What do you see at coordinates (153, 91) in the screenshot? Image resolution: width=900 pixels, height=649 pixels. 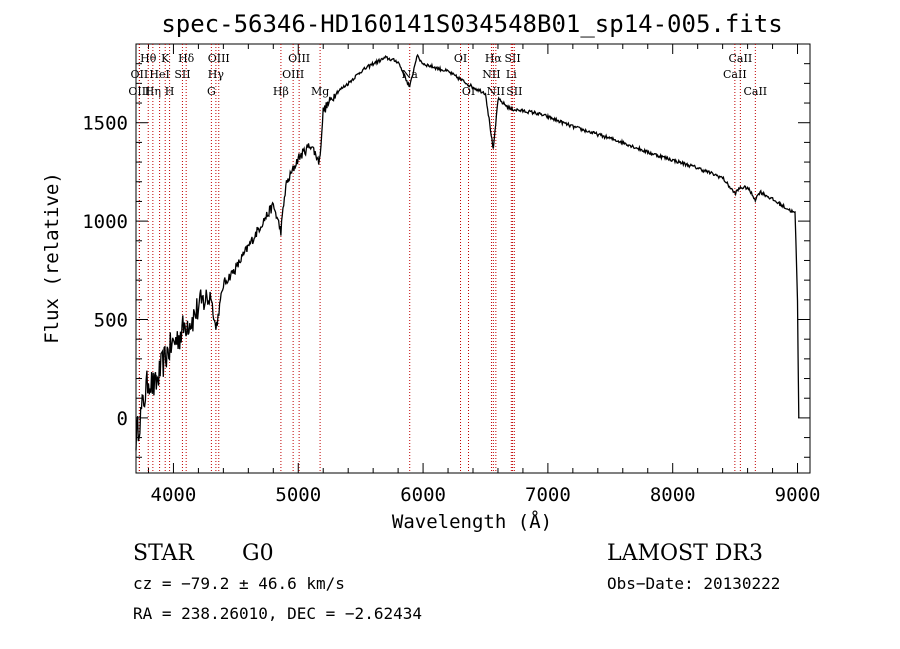 I see `spectral-line-label: Hη` at bounding box center [153, 91].